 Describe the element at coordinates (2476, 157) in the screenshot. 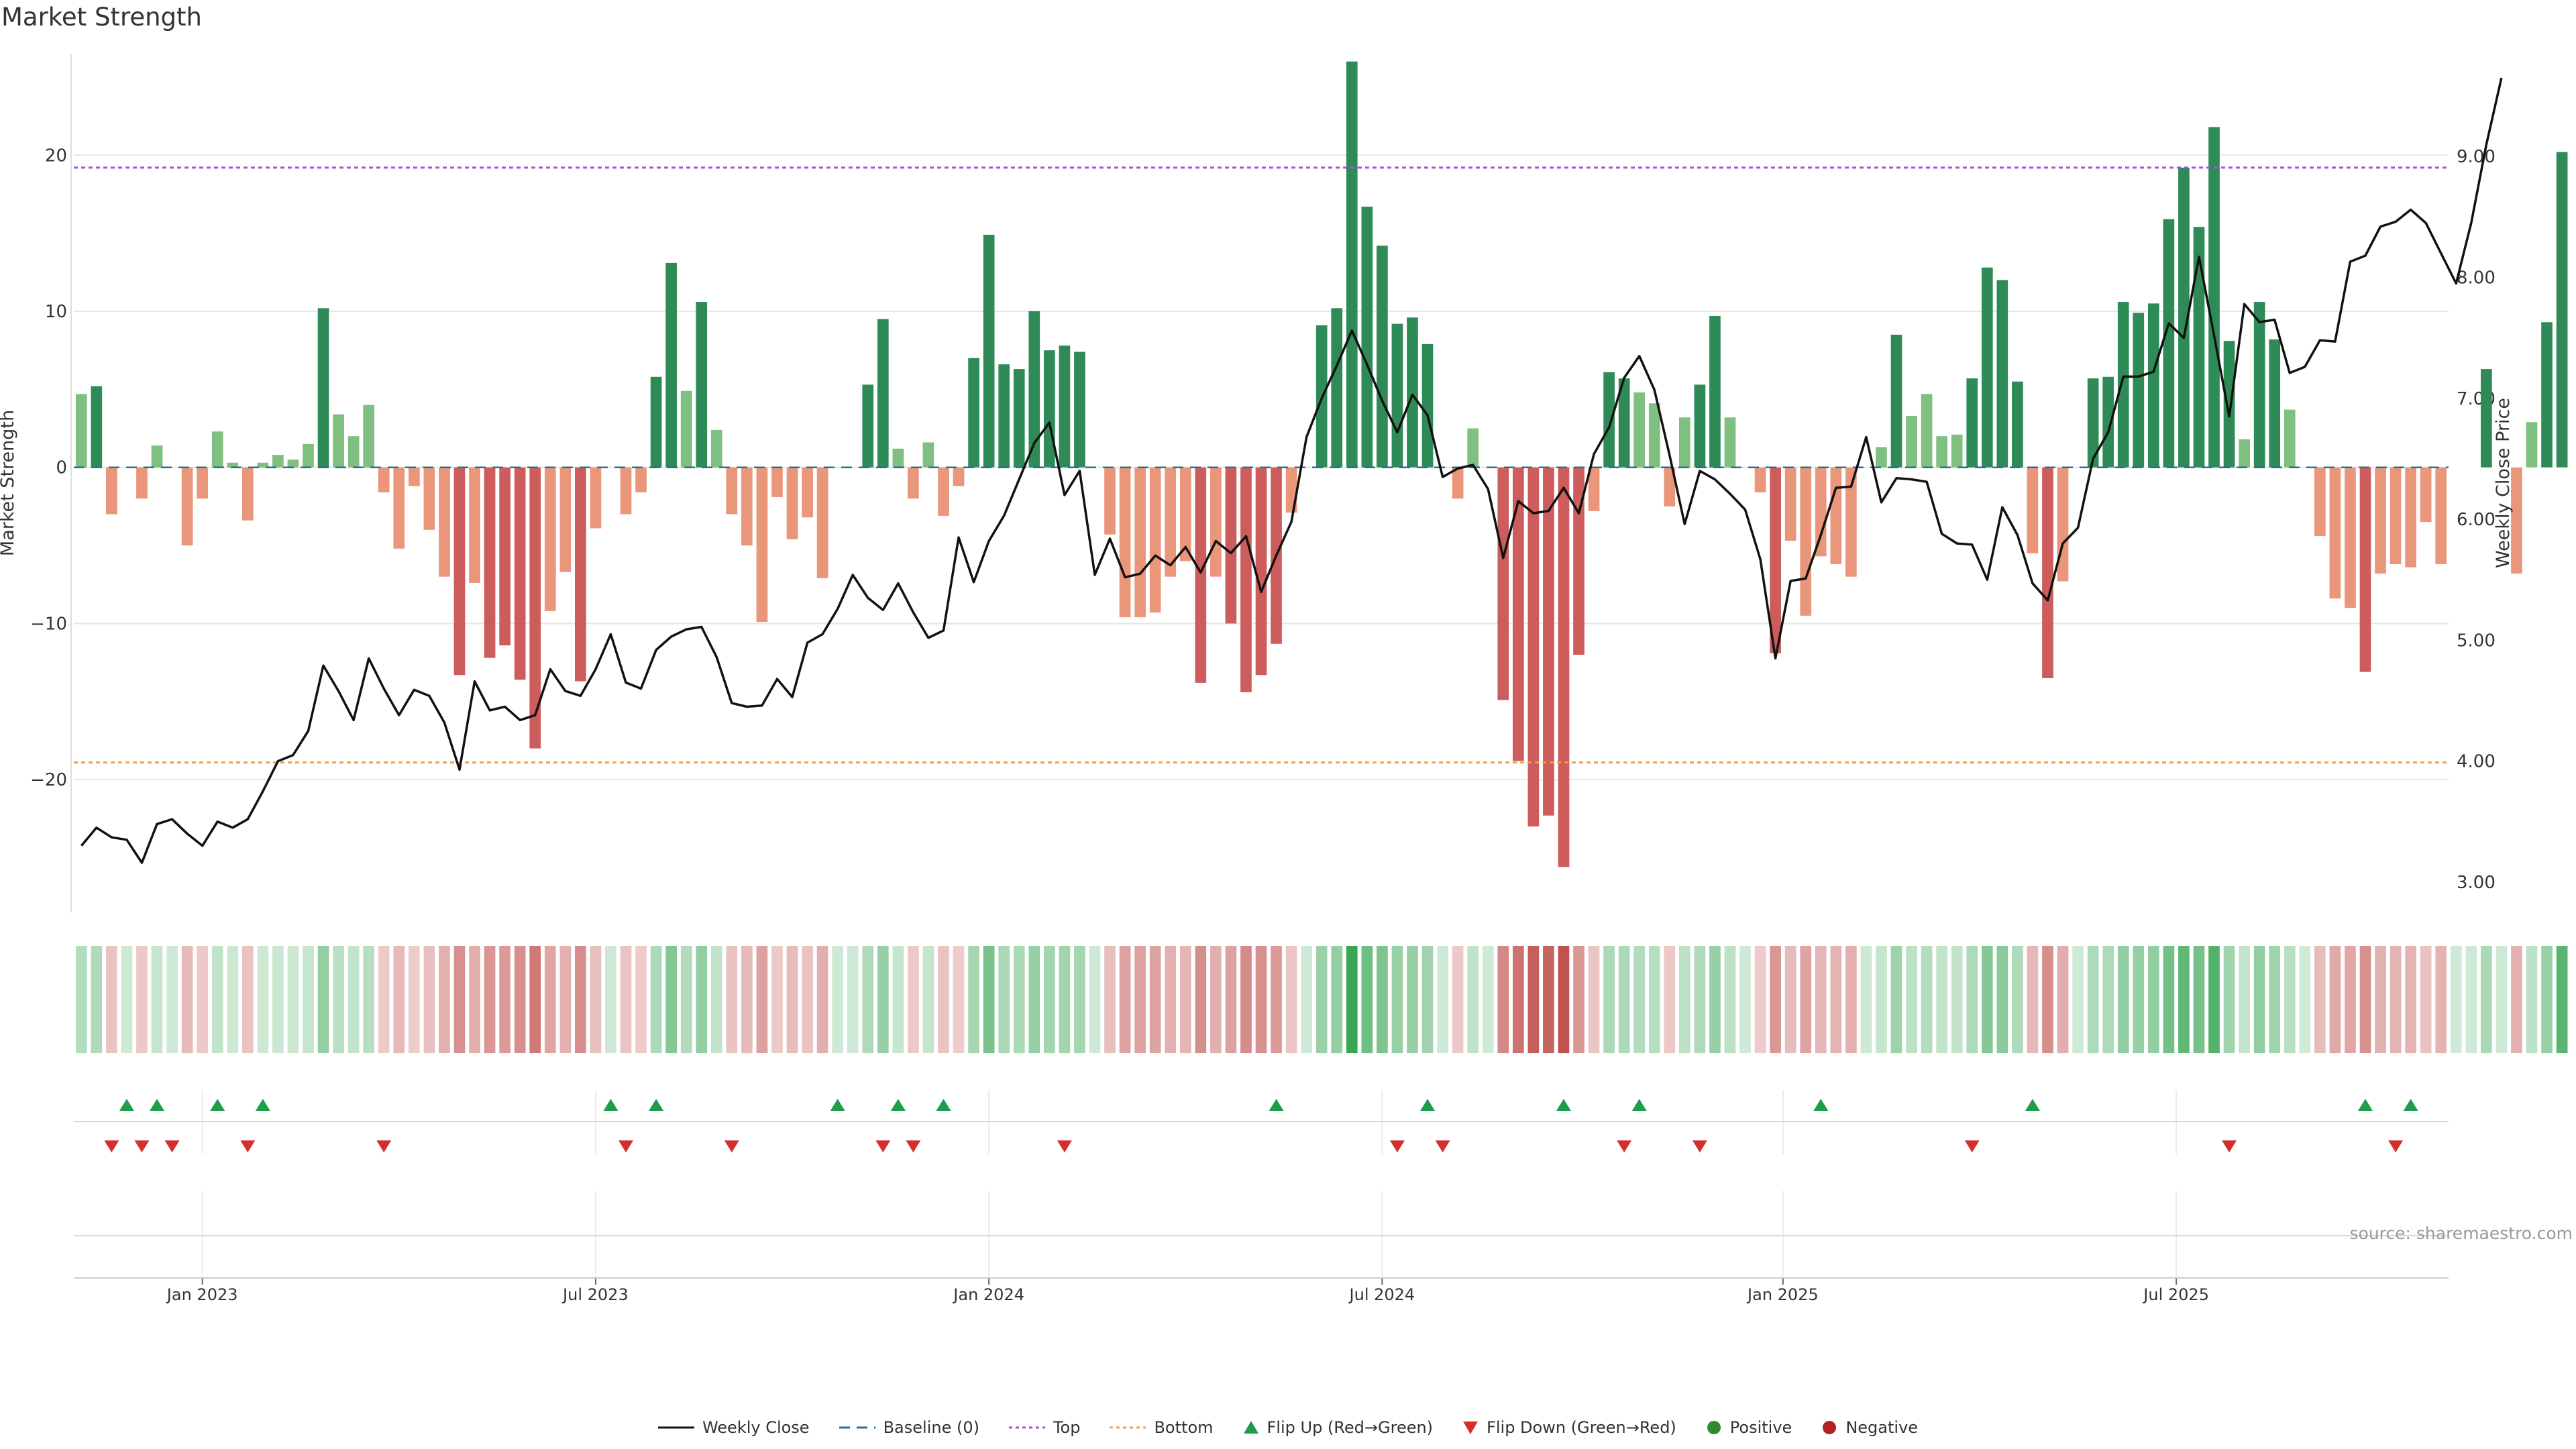

I see `y2-tick-label: 9.00` at that location.